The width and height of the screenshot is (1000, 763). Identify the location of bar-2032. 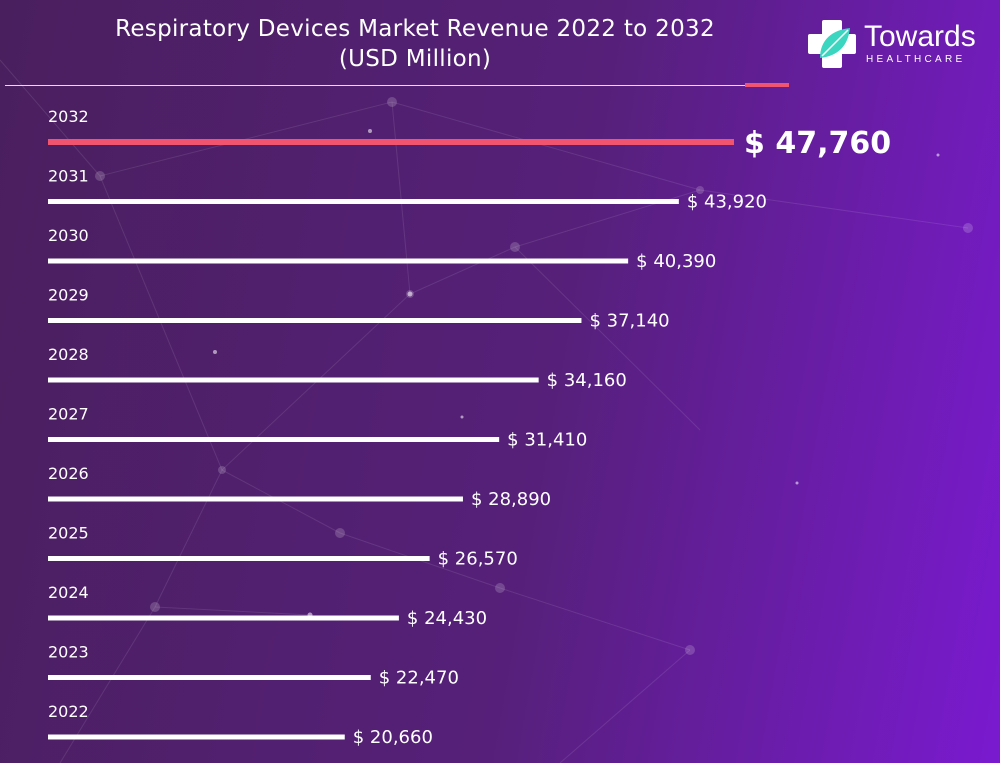
(391, 142).